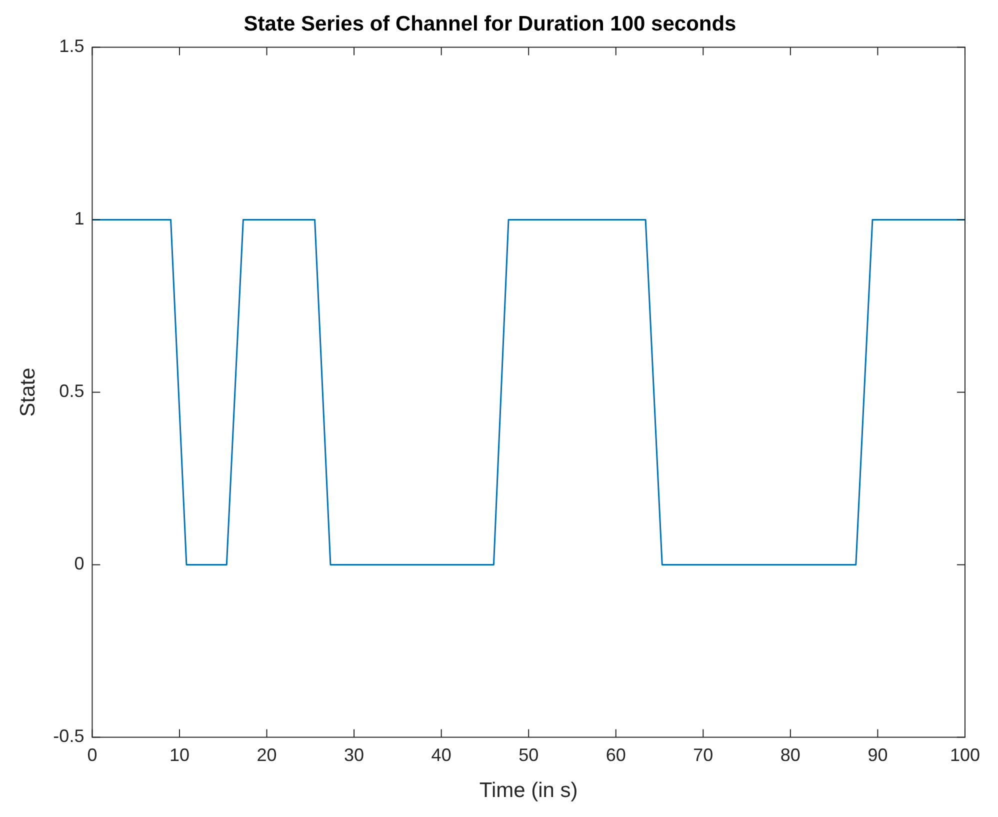  What do you see at coordinates (79, 564) in the screenshot?
I see `y-tick-label: 0` at bounding box center [79, 564].